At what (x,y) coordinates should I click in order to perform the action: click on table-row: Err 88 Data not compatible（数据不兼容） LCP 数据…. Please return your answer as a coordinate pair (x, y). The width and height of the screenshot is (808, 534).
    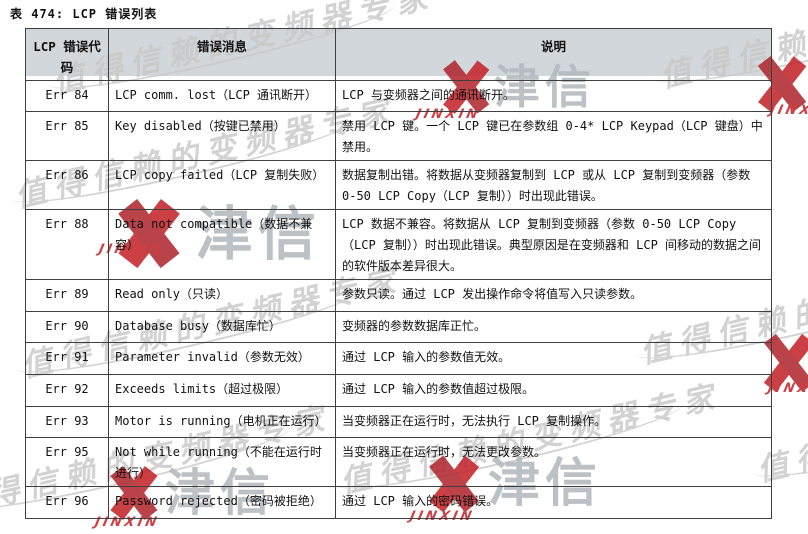
    Looking at the image, I should click on (398, 244).